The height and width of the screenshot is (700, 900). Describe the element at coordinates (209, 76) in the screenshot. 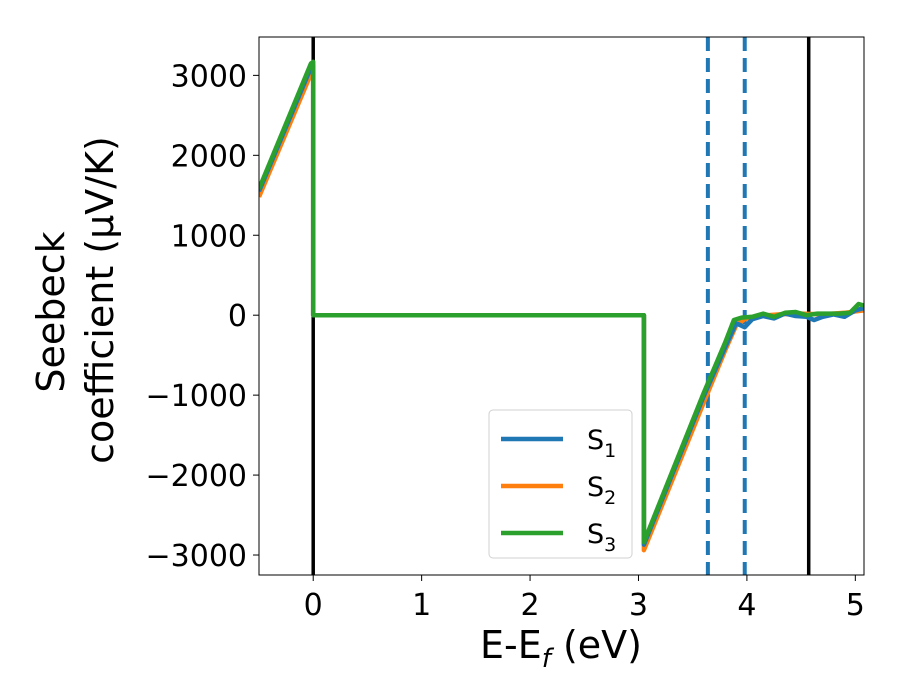

I see `y-tick-label: 3000` at that location.